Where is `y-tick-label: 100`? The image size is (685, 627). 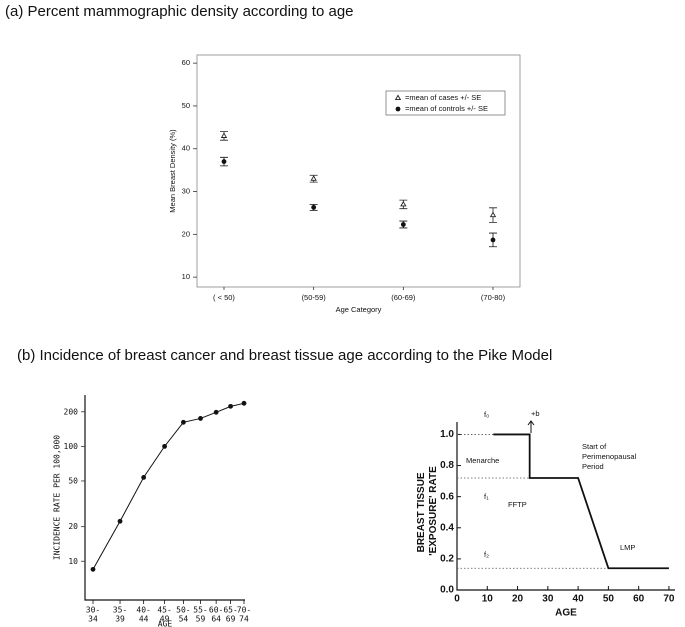 y-tick-label: 100 is located at coordinates (71, 446).